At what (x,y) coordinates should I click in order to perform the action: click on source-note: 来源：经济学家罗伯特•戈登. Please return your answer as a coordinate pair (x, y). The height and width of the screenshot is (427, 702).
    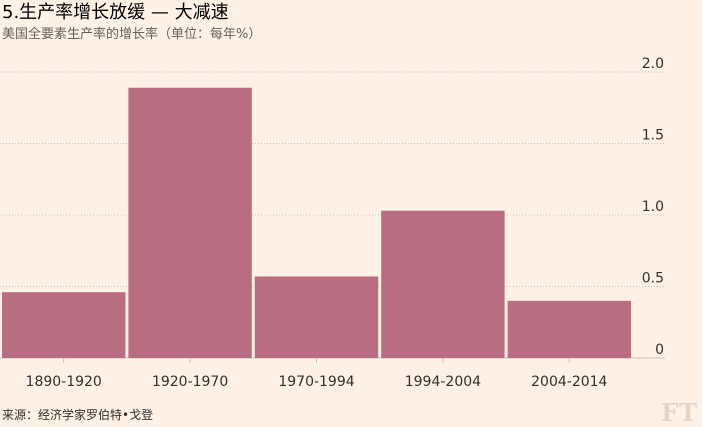
    Looking at the image, I should click on (78, 415).